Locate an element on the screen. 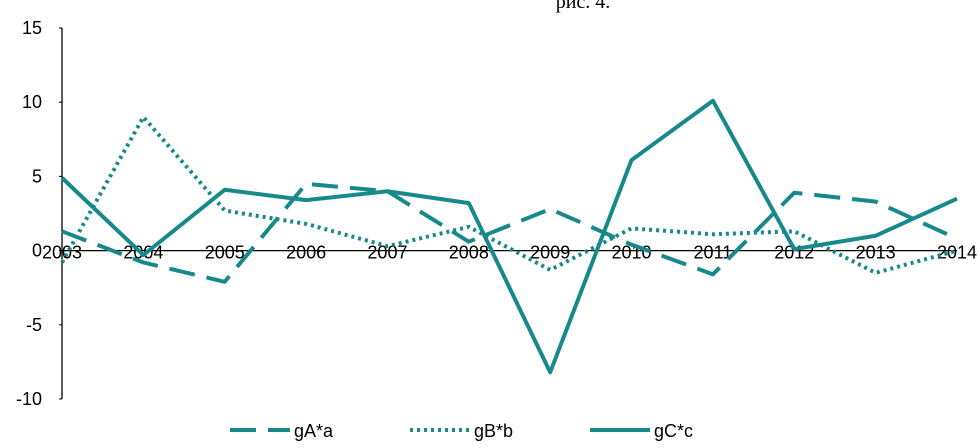  y-tick-label: -5 is located at coordinates (34, 325).